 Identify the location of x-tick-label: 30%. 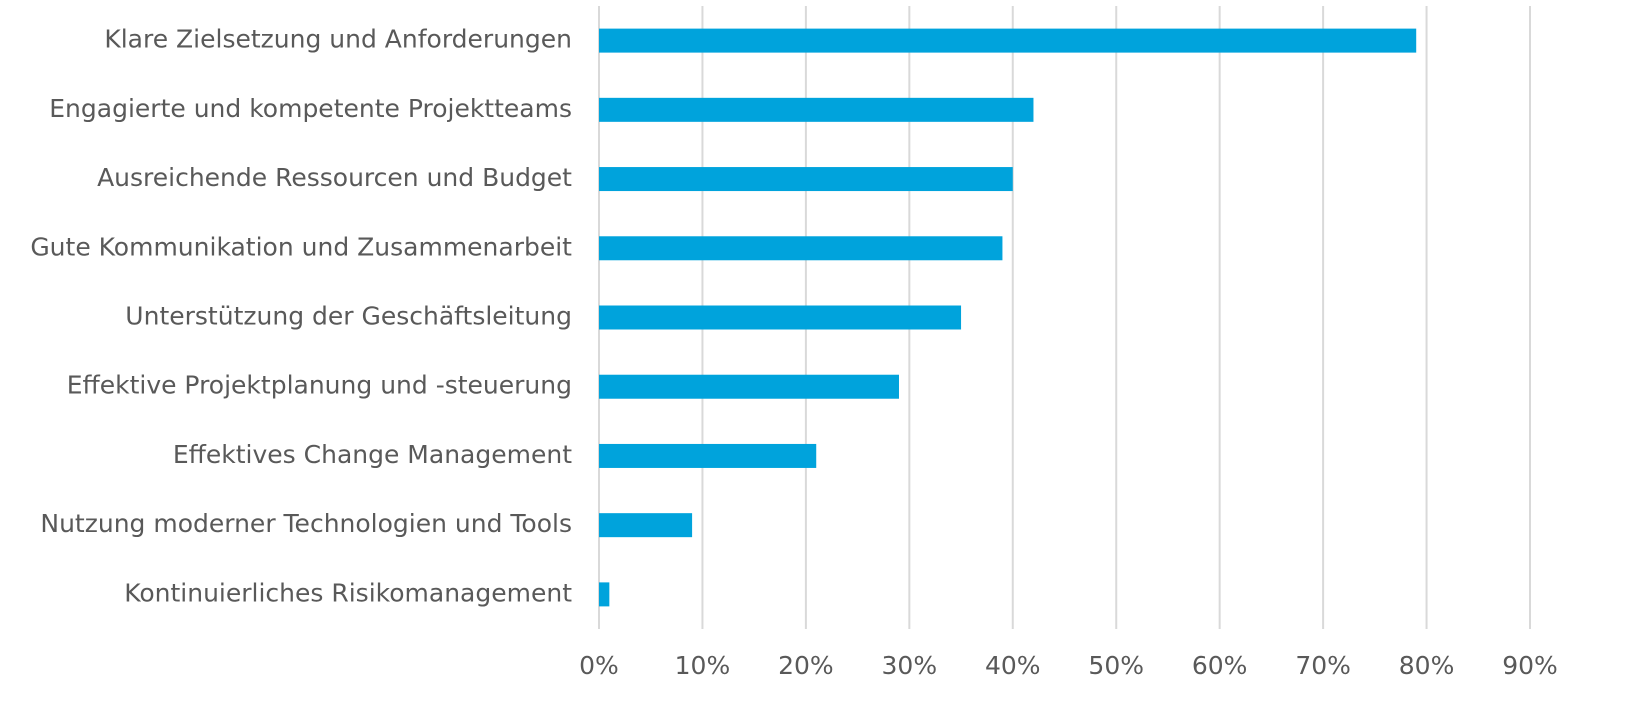
(910, 665).